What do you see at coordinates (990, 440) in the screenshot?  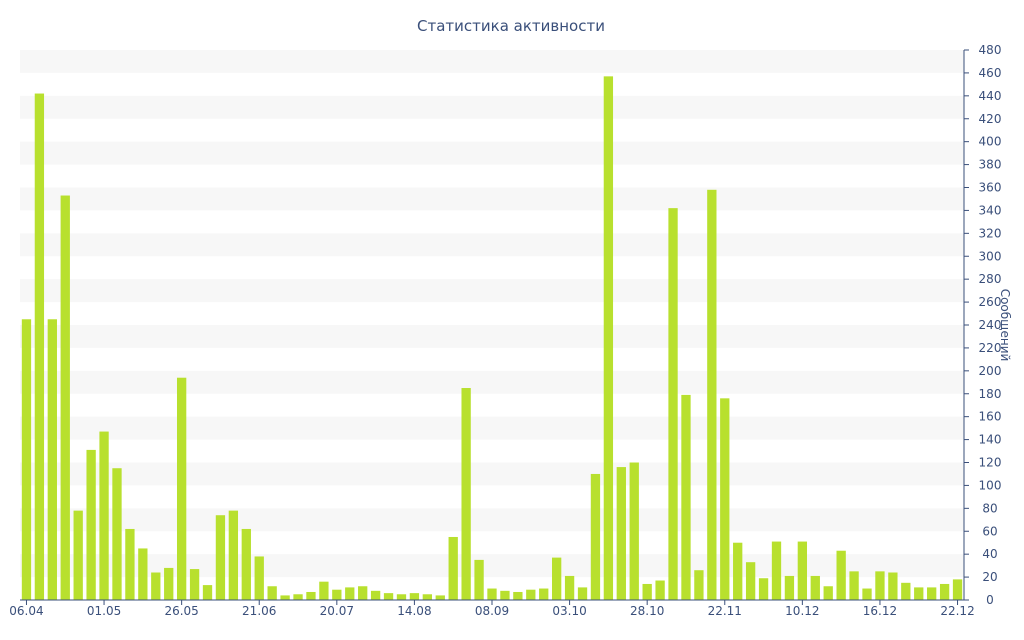 I see `y-tick-label: 140` at bounding box center [990, 440].